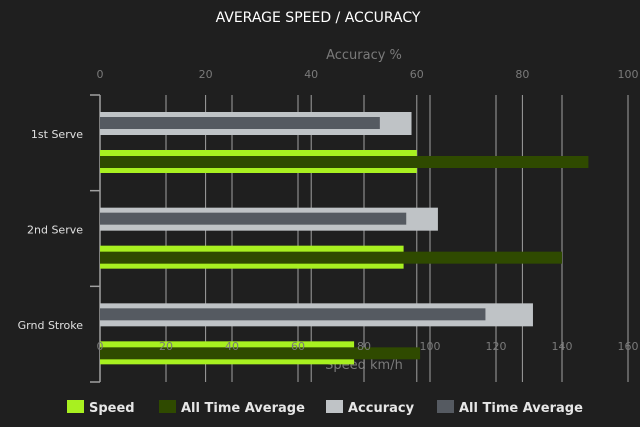 This screenshot has height=427, width=640. Describe the element at coordinates (112, 408) in the screenshot. I see `legend-label: Speed` at that location.